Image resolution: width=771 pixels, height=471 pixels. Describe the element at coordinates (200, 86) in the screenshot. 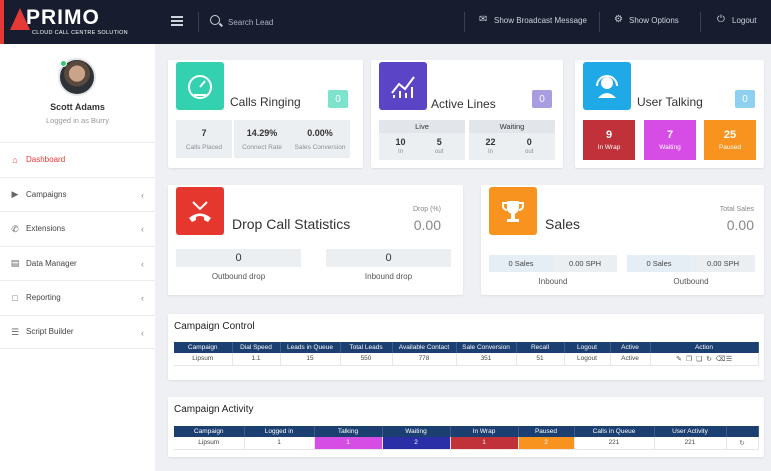

I see `speedometer-icon` at that location.